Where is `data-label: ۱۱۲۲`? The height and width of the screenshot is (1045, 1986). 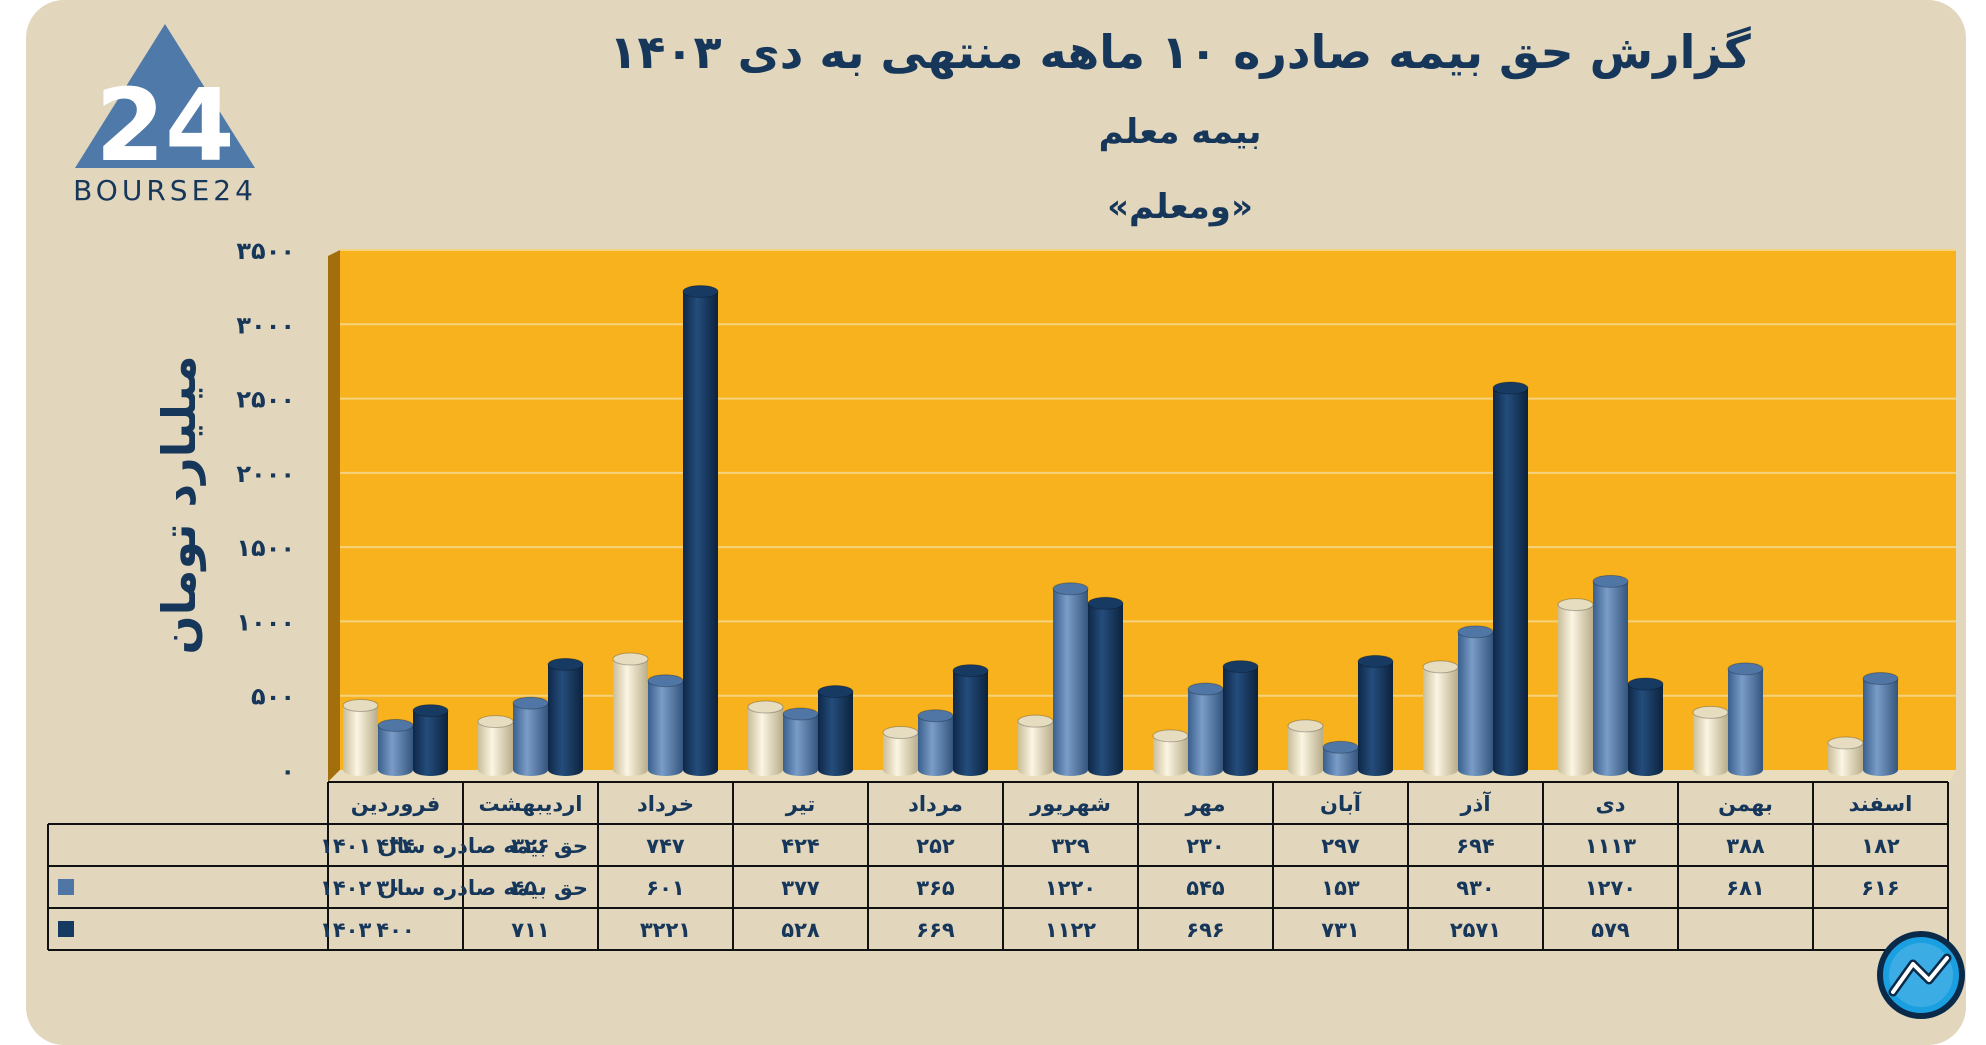 data-label: ۱۱۲۲ is located at coordinates (1070, 930).